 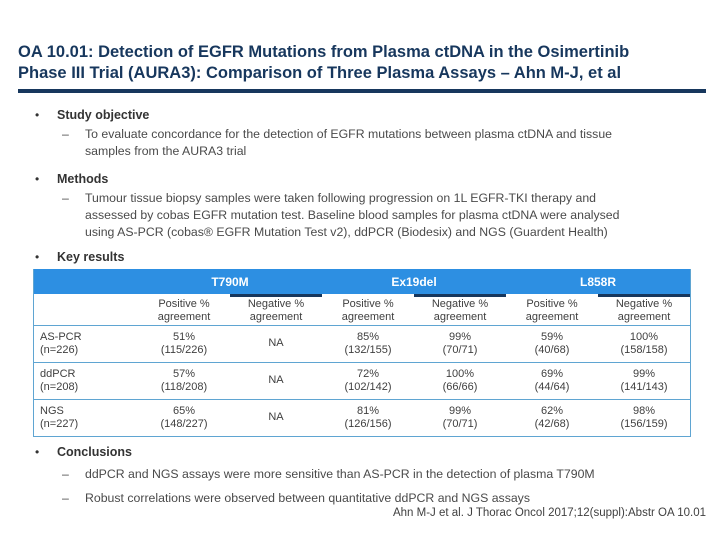 I want to click on group-header-t790m: T790M, so click(x=230, y=283).